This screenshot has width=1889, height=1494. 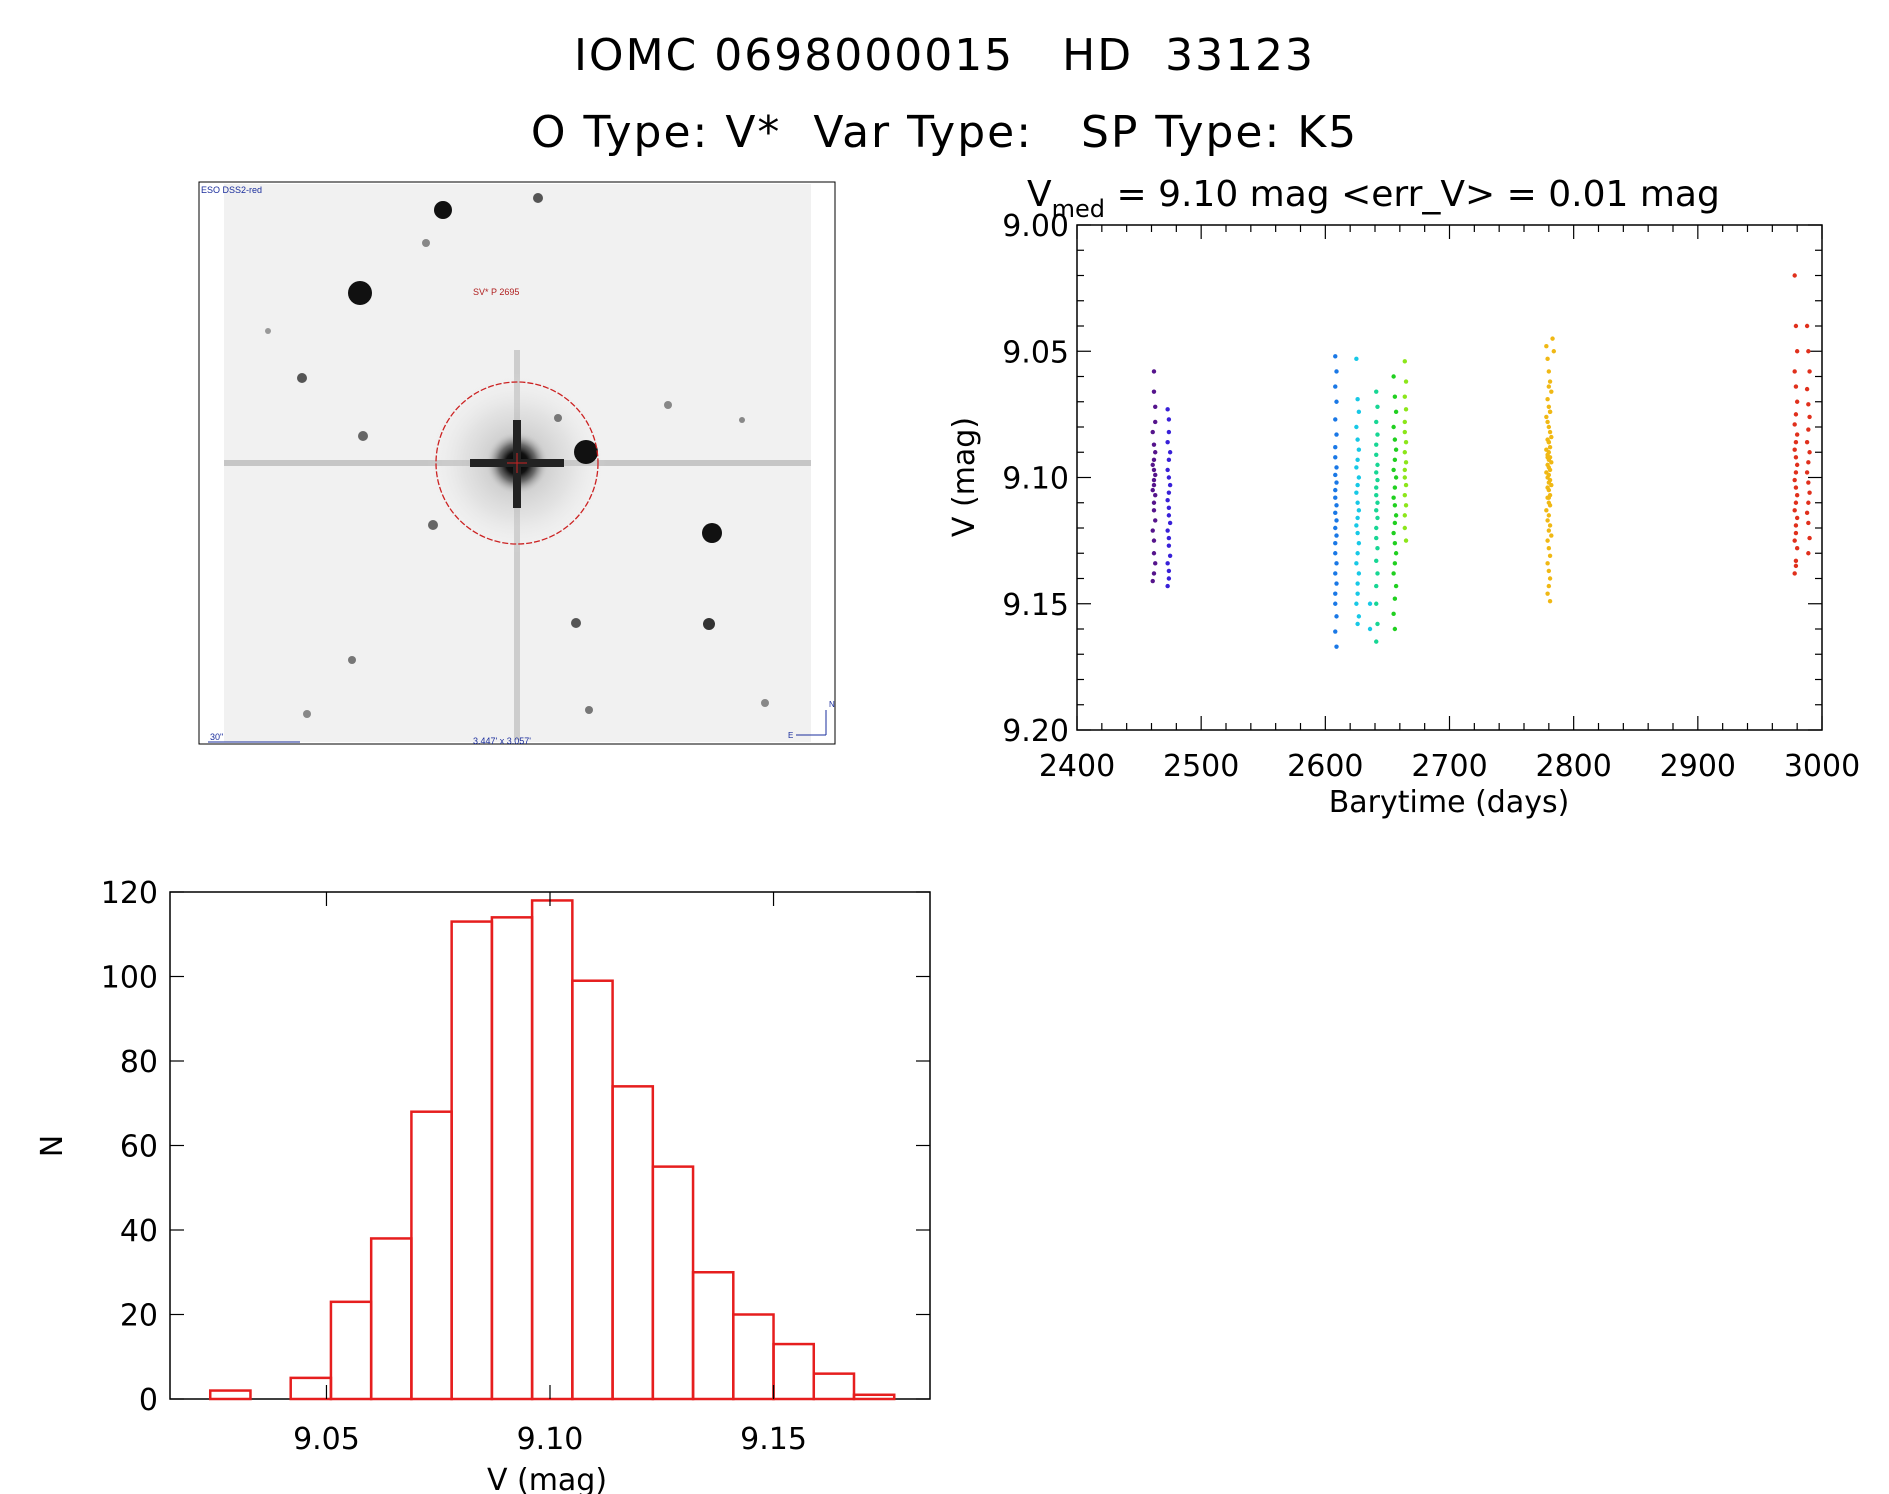 I want to click on lc-x-tick-label: 2500, so click(x=1201, y=766).